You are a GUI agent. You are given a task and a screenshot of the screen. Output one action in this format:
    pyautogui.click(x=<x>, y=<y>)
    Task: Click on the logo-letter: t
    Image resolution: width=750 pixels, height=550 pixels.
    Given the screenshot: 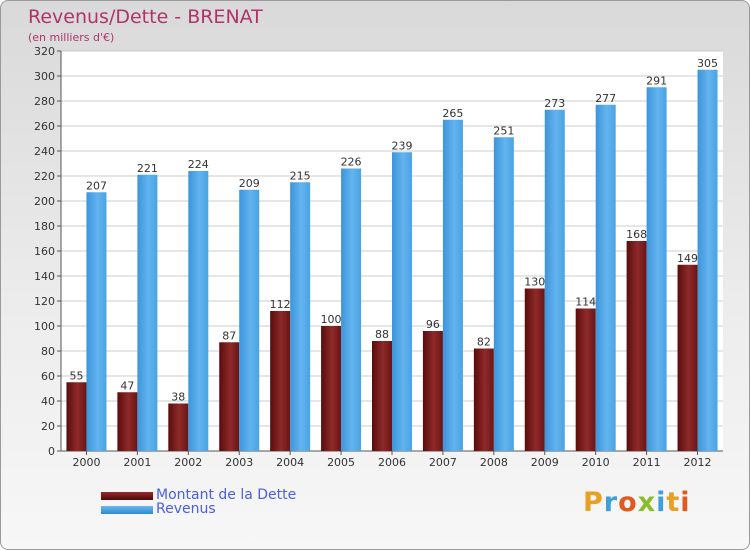 What is the action you would take?
    pyautogui.click(x=673, y=502)
    